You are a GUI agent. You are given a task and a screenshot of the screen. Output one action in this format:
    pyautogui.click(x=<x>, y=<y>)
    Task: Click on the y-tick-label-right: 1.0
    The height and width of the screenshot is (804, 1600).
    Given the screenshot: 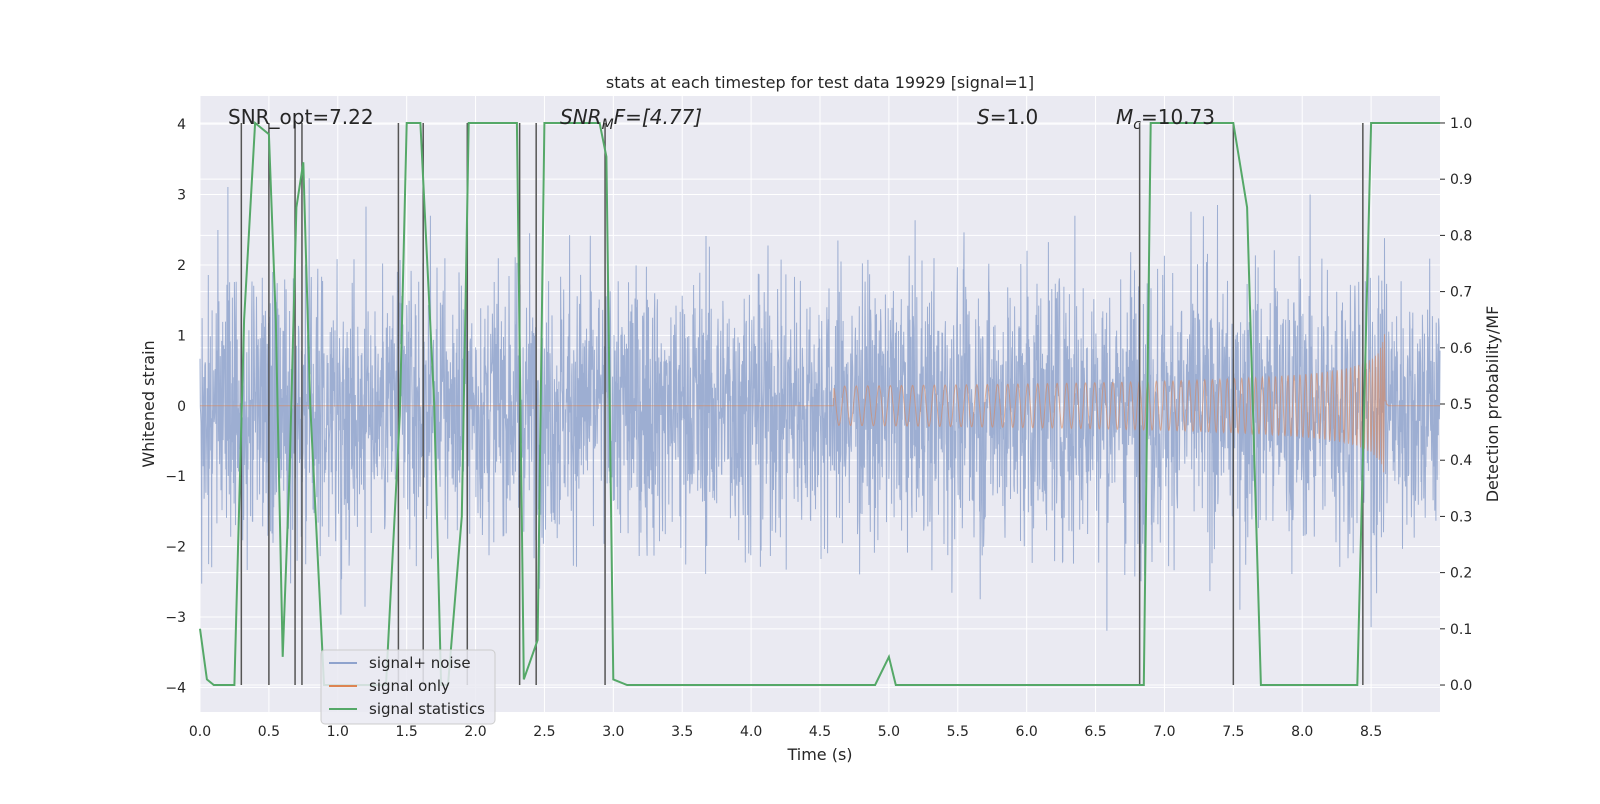 What is the action you would take?
    pyautogui.click(x=1461, y=124)
    